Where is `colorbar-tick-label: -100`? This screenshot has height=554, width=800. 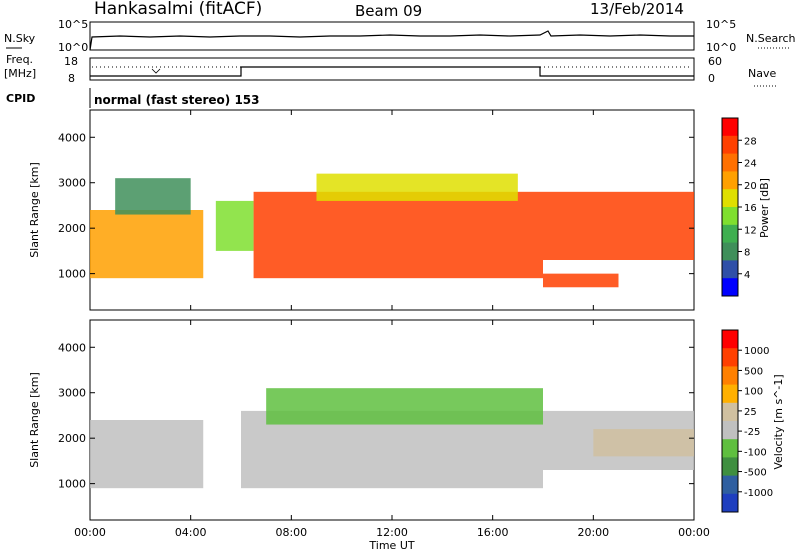 colorbar-tick-label: -100 is located at coordinates (755, 452).